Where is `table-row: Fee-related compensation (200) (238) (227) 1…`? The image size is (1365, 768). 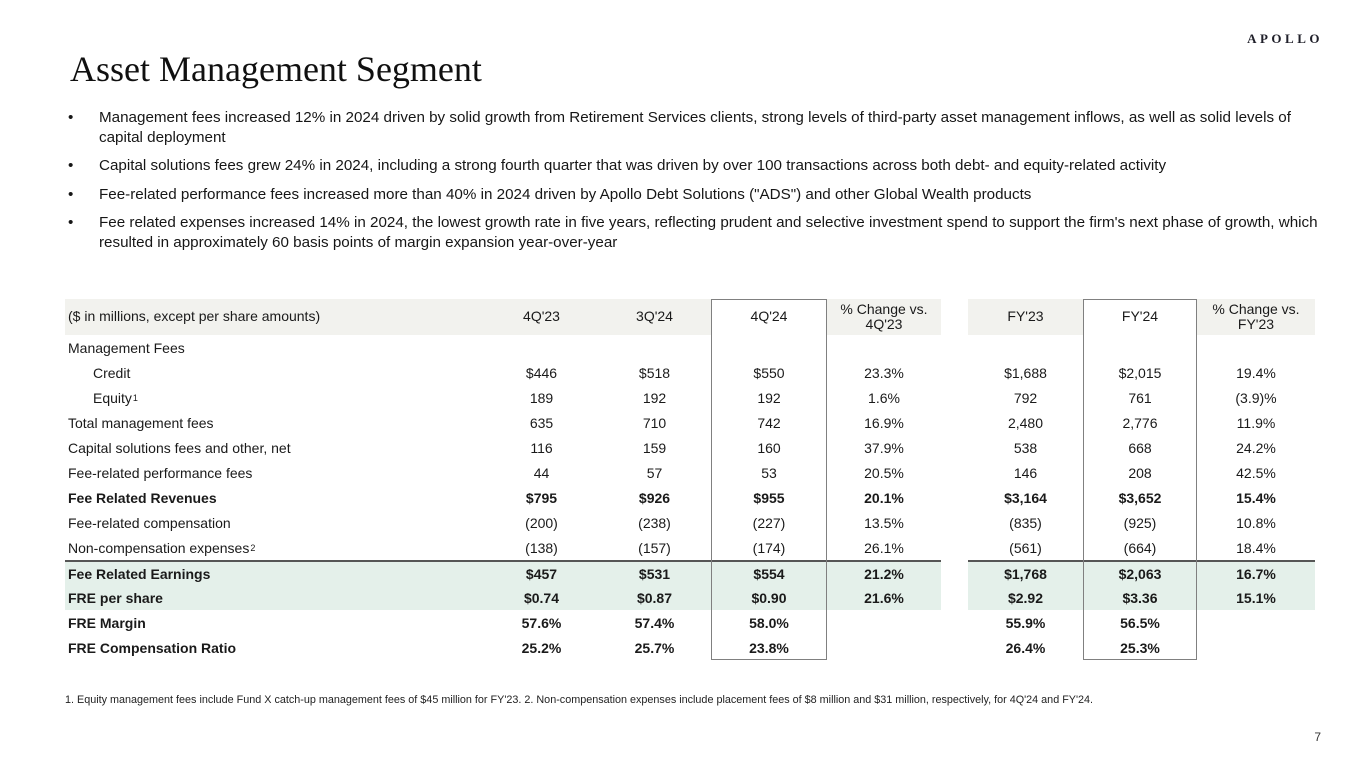
table-row: Fee-related compensation (200) (238) (227) 1… is located at coordinates (690, 522).